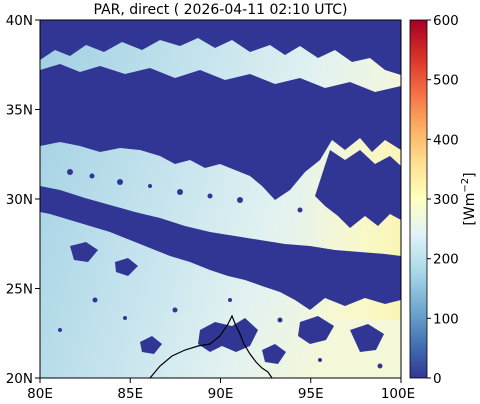 The image size is (480, 404). Describe the element at coordinates (446, 21) in the screenshot. I see `colorbar-tick-label: 600` at that location.